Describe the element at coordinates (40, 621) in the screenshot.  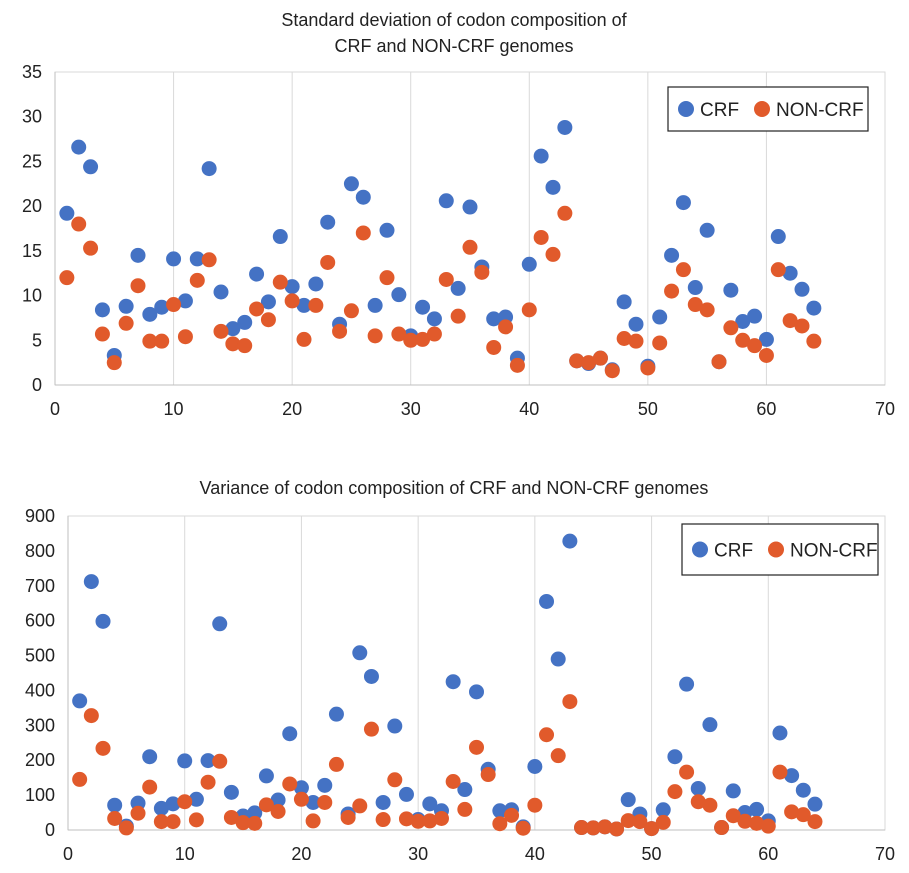
I see `y-tick-label: 600` at that location.